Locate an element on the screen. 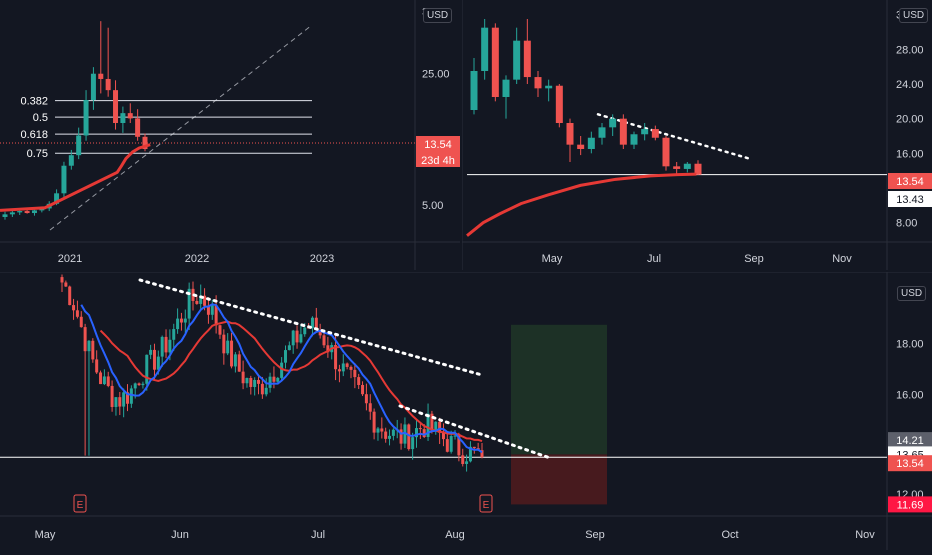 This screenshot has height=555, width=932. currency-label-daily: USD is located at coordinates (914, 15).